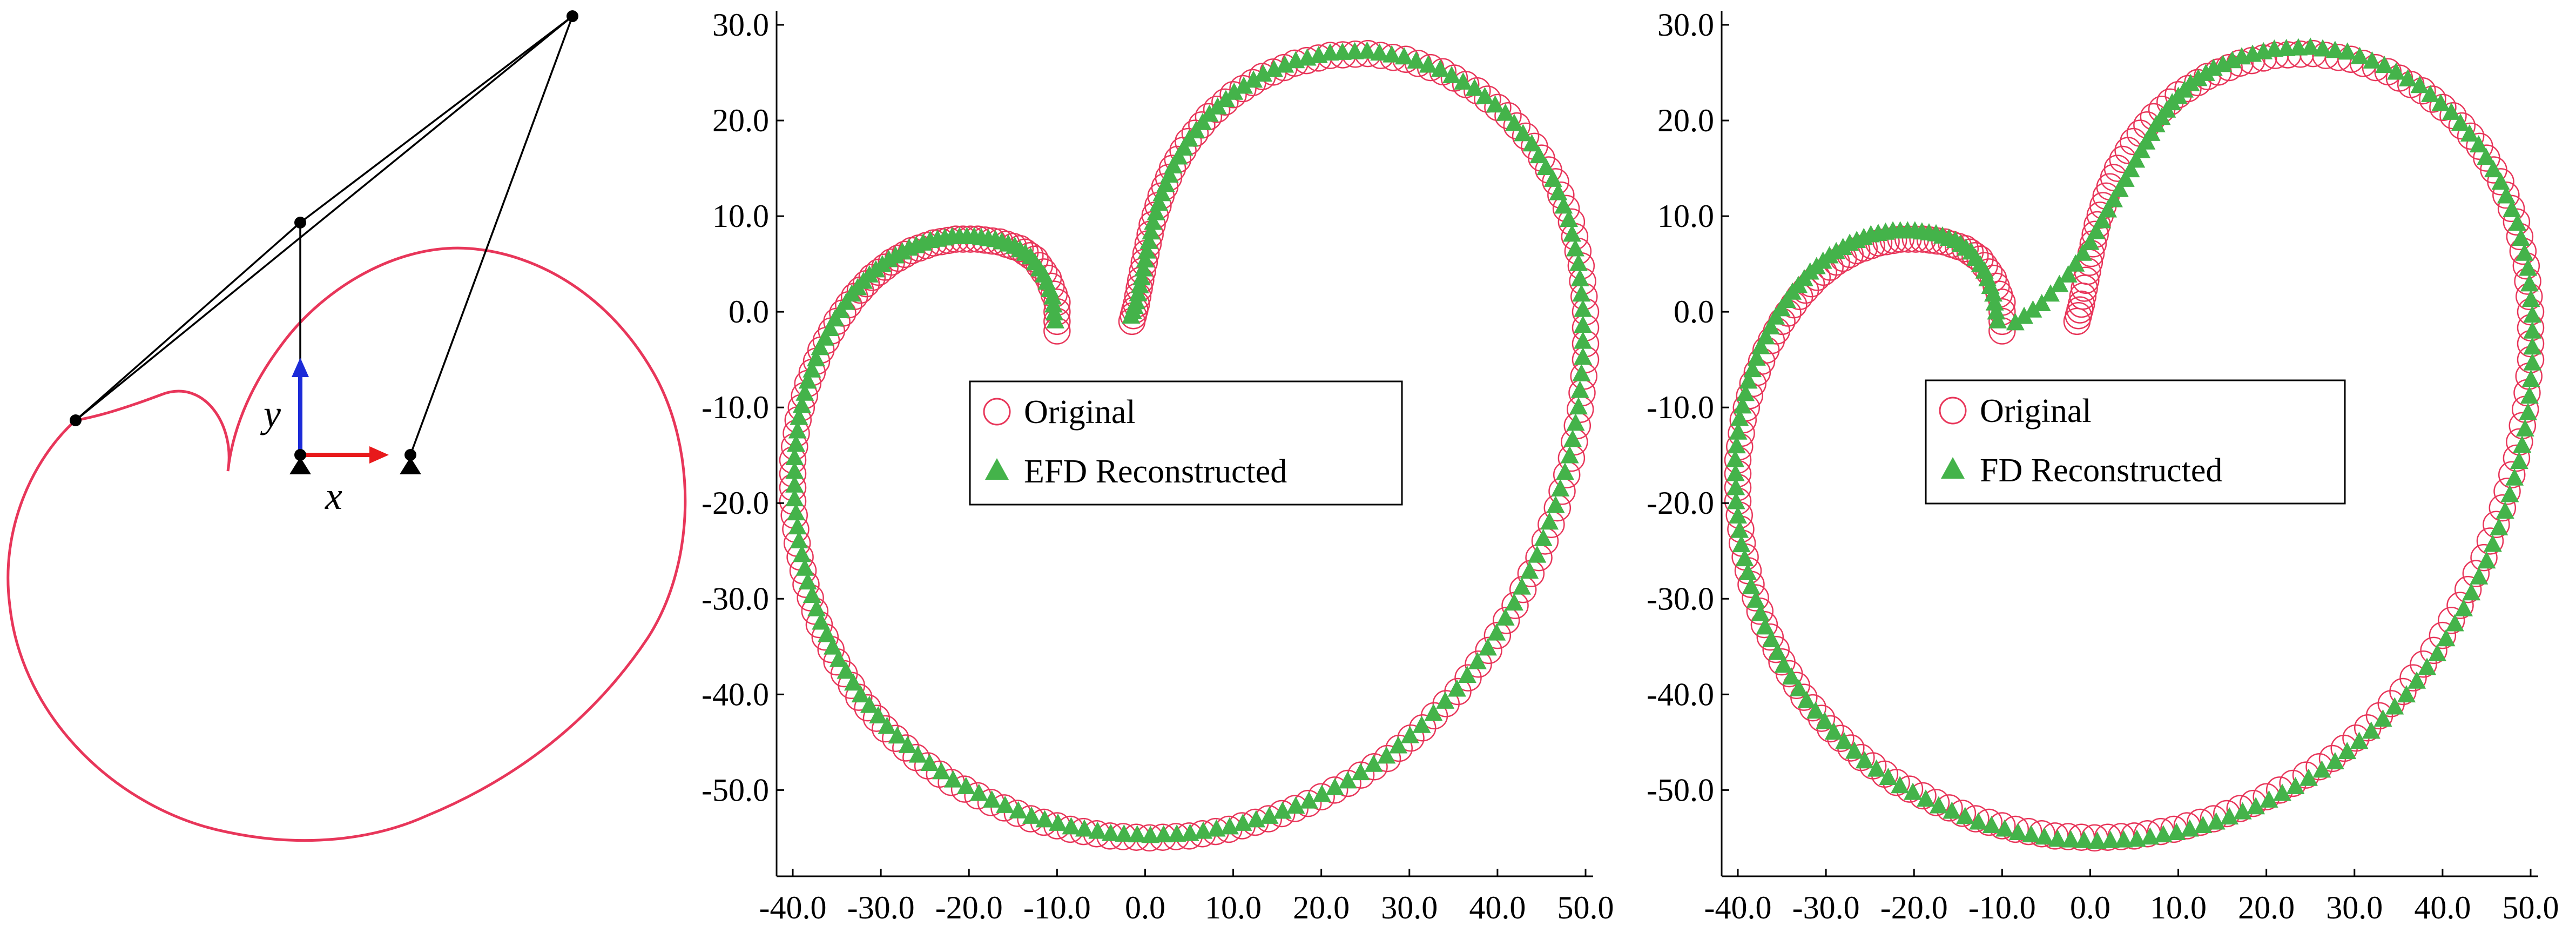 This screenshot has width=2576, height=926. What do you see at coordinates (735, 503) in the screenshot?
I see `y-tick-label: -20.0` at bounding box center [735, 503].